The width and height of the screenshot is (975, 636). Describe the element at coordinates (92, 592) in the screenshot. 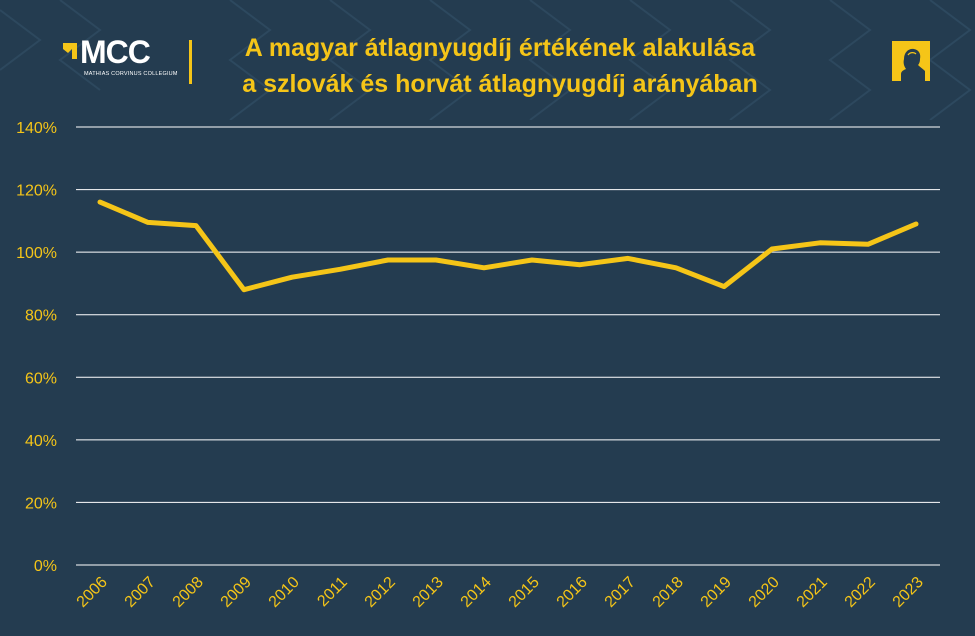

I see `x-tick-label: 2006` at that location.